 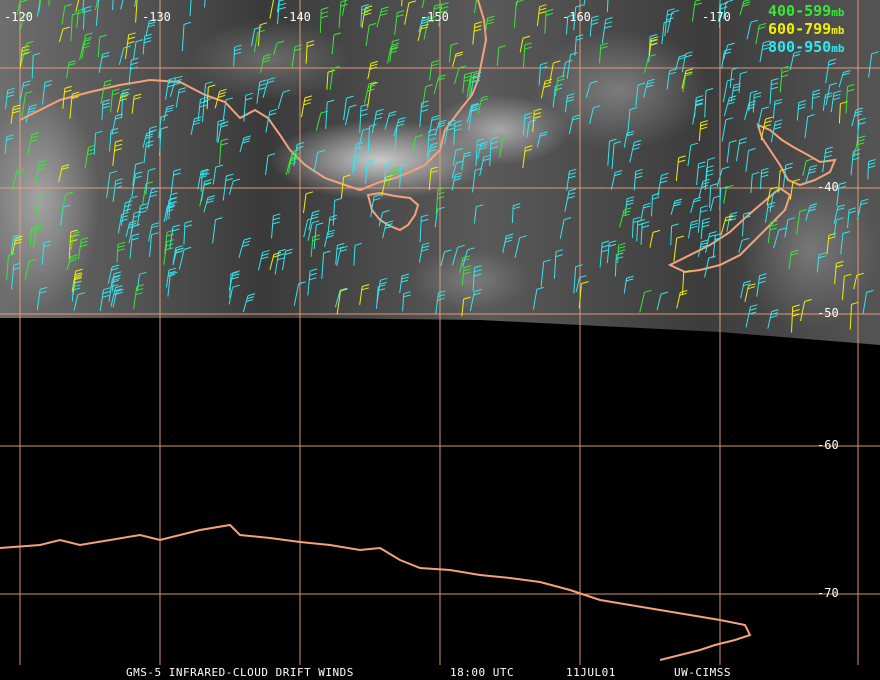 What do you see at coordinates (828, 593) in the screenshot?
I see `lat-label-70: -70` at bounding box center [828, 593].